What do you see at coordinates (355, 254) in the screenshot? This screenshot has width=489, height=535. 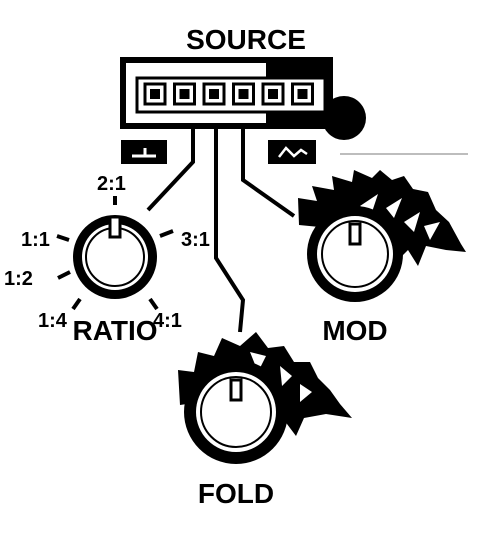 I see `mod-knob` at bounding box center [355, 254].